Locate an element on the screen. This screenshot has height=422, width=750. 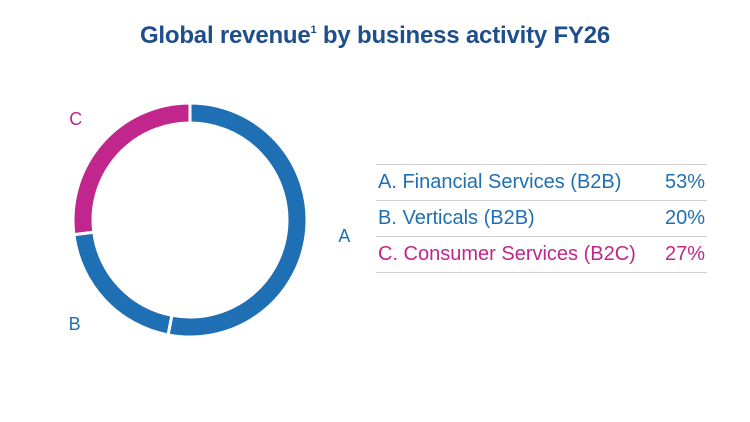
legend-row-b: B. Verticals (B2B) 20% is located at coordinates (541, 219).